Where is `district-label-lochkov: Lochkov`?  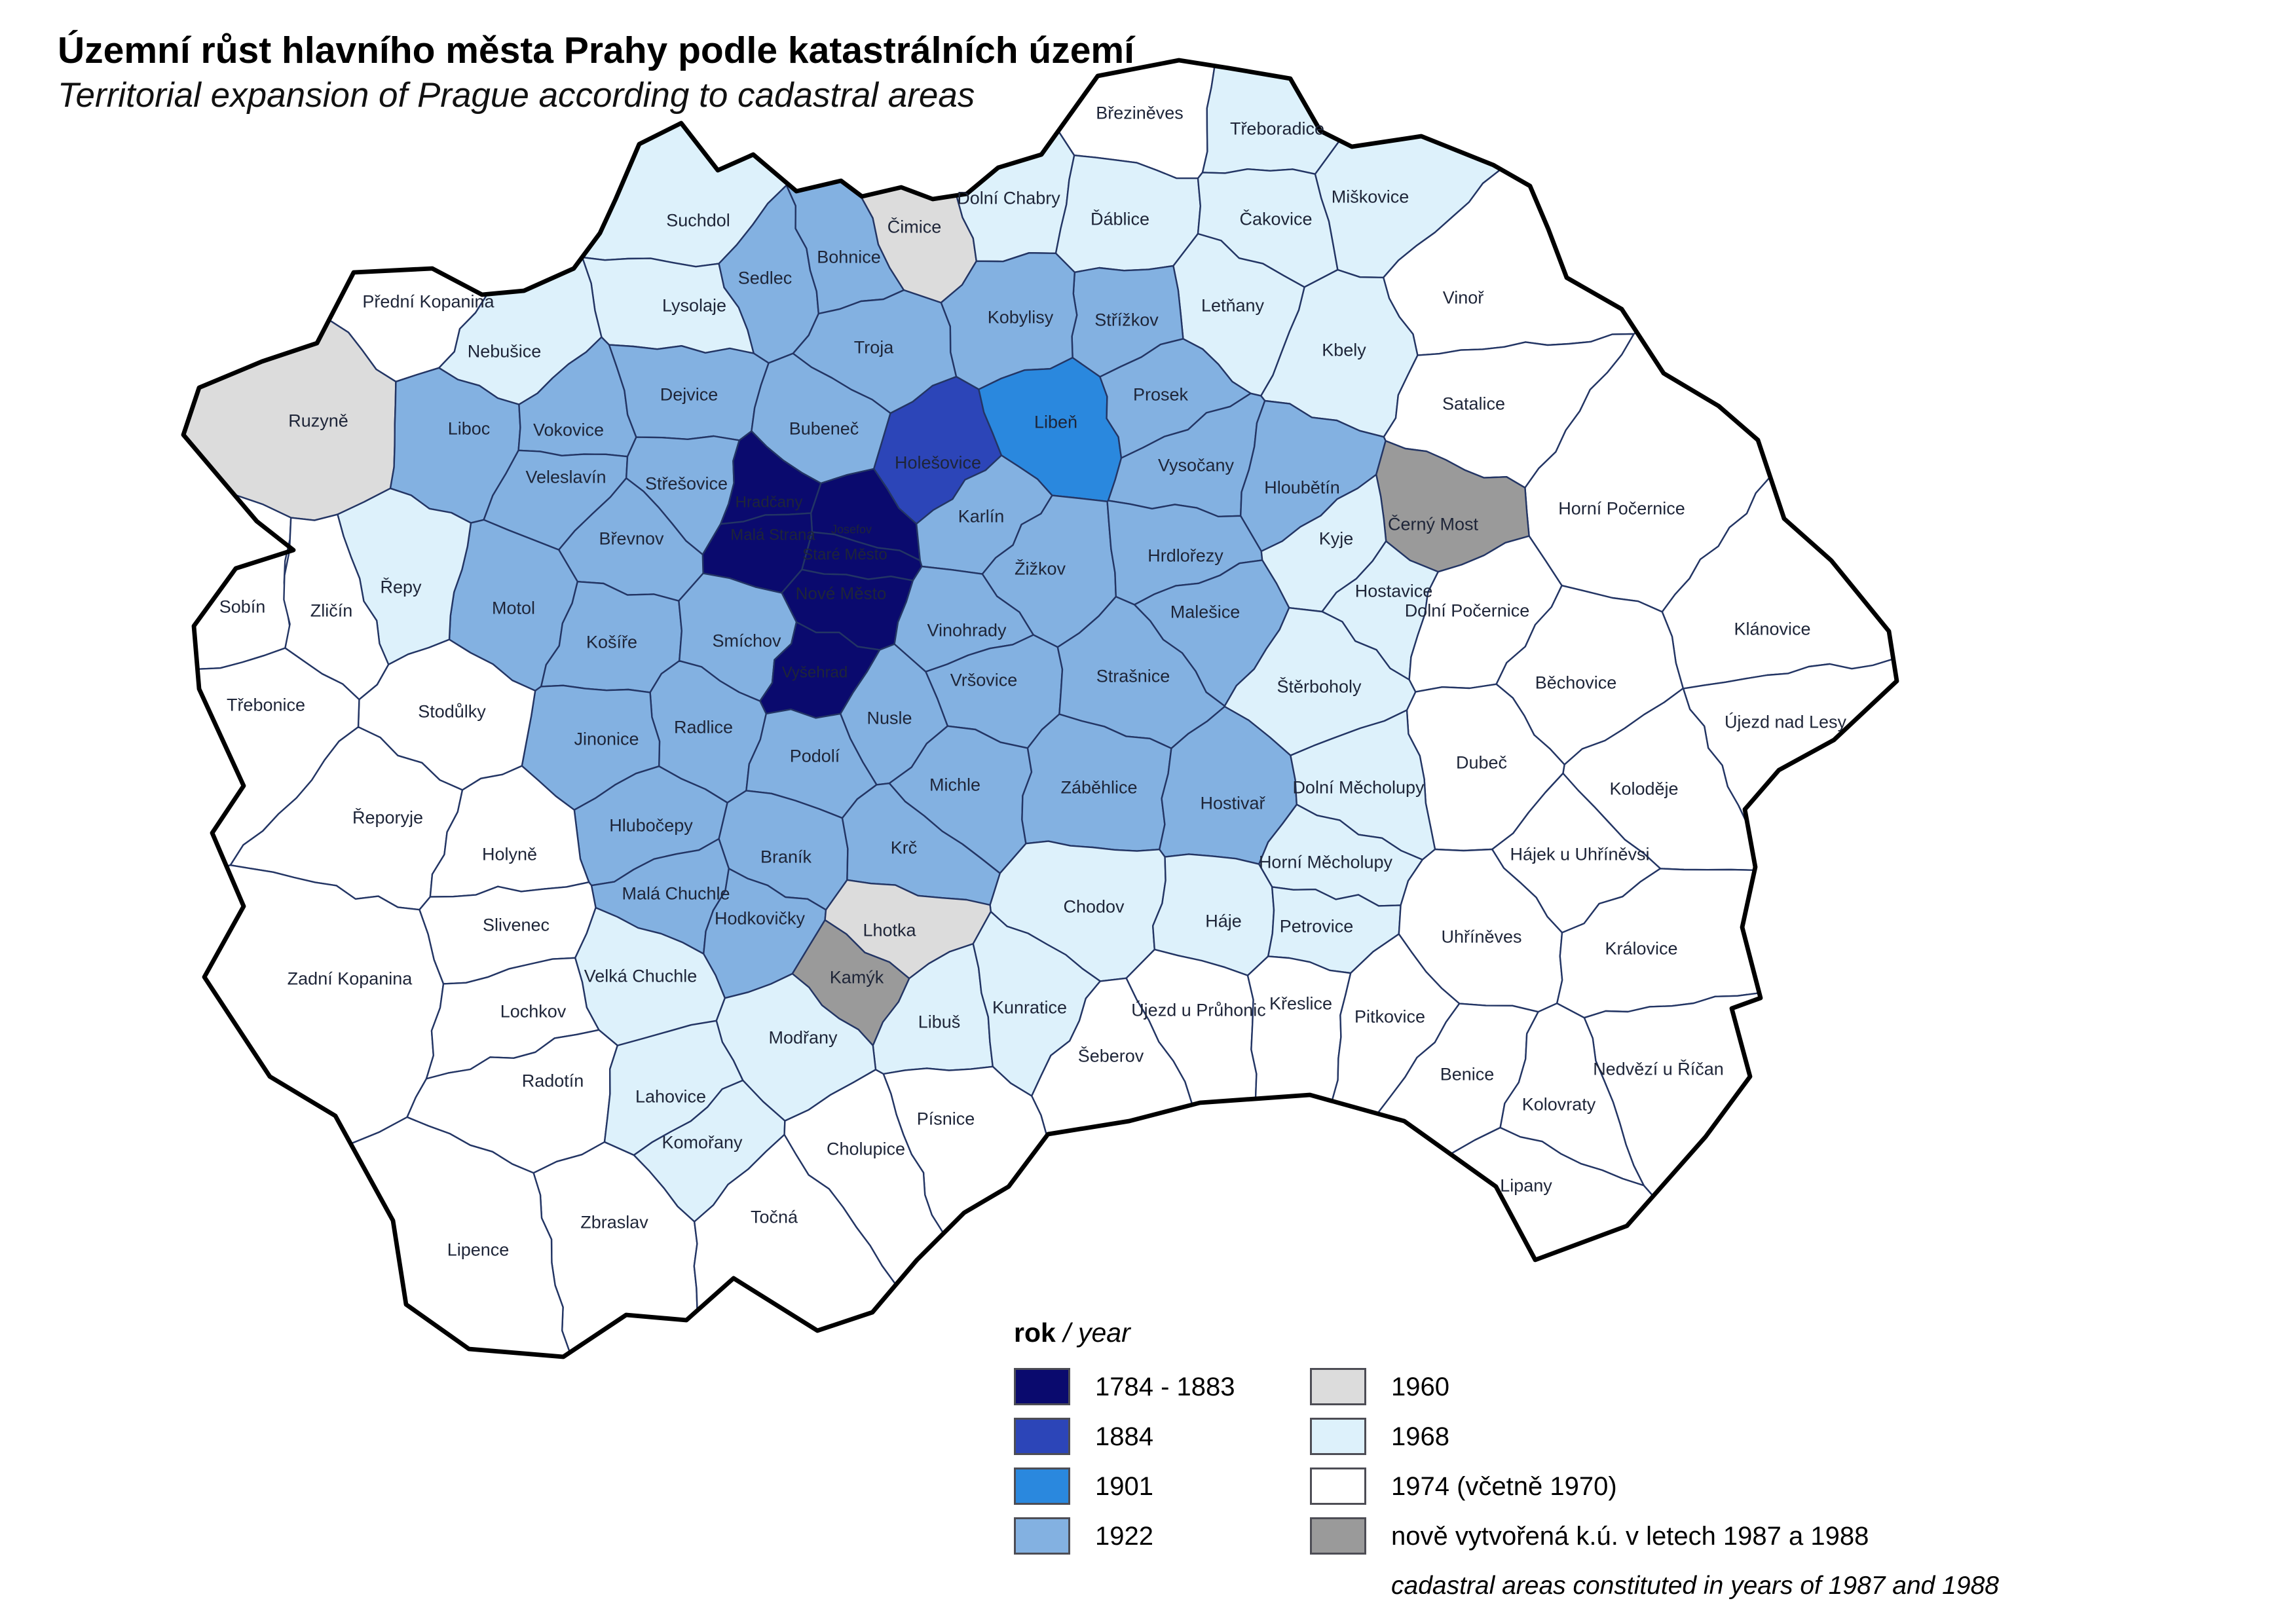 district-label-lochkov: Lochkov is located at coordinates (533, 1011).